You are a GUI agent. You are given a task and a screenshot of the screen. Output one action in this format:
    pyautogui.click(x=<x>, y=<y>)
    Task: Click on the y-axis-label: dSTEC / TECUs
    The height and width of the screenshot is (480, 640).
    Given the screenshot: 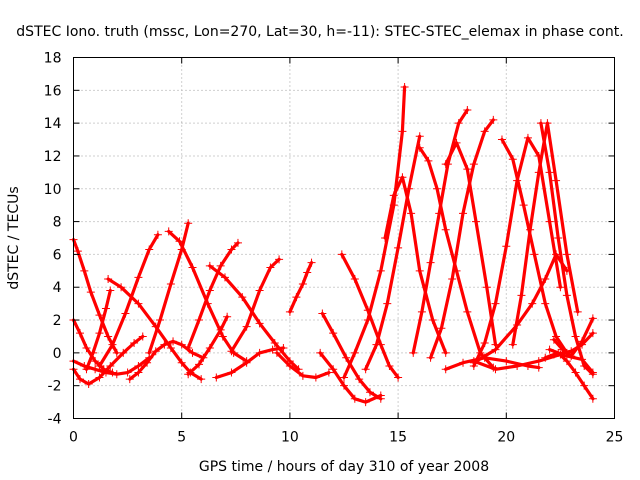 What is the action you would take?
    pyautogui.click(x=14, y=237)
    